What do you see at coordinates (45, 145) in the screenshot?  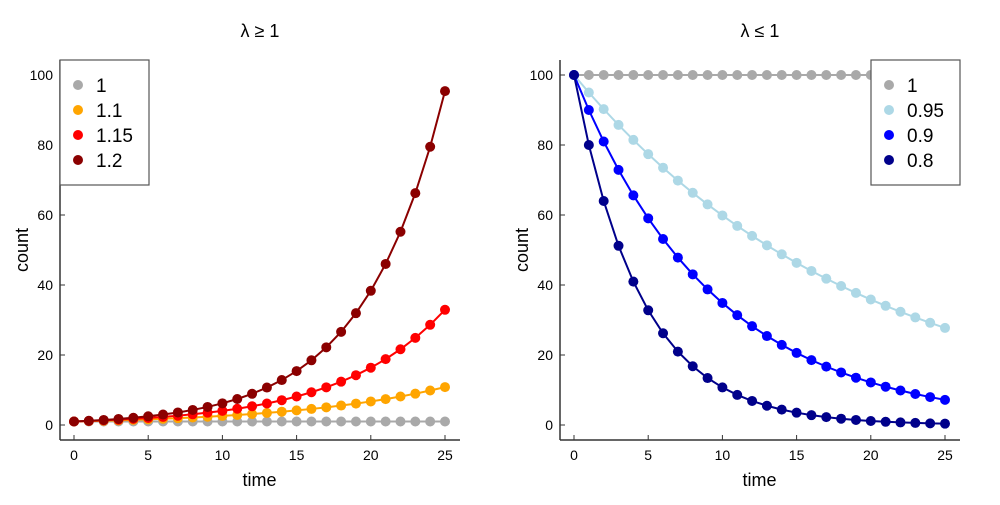 I see `y-tick-label: 80` at bounding box center [45, 145].